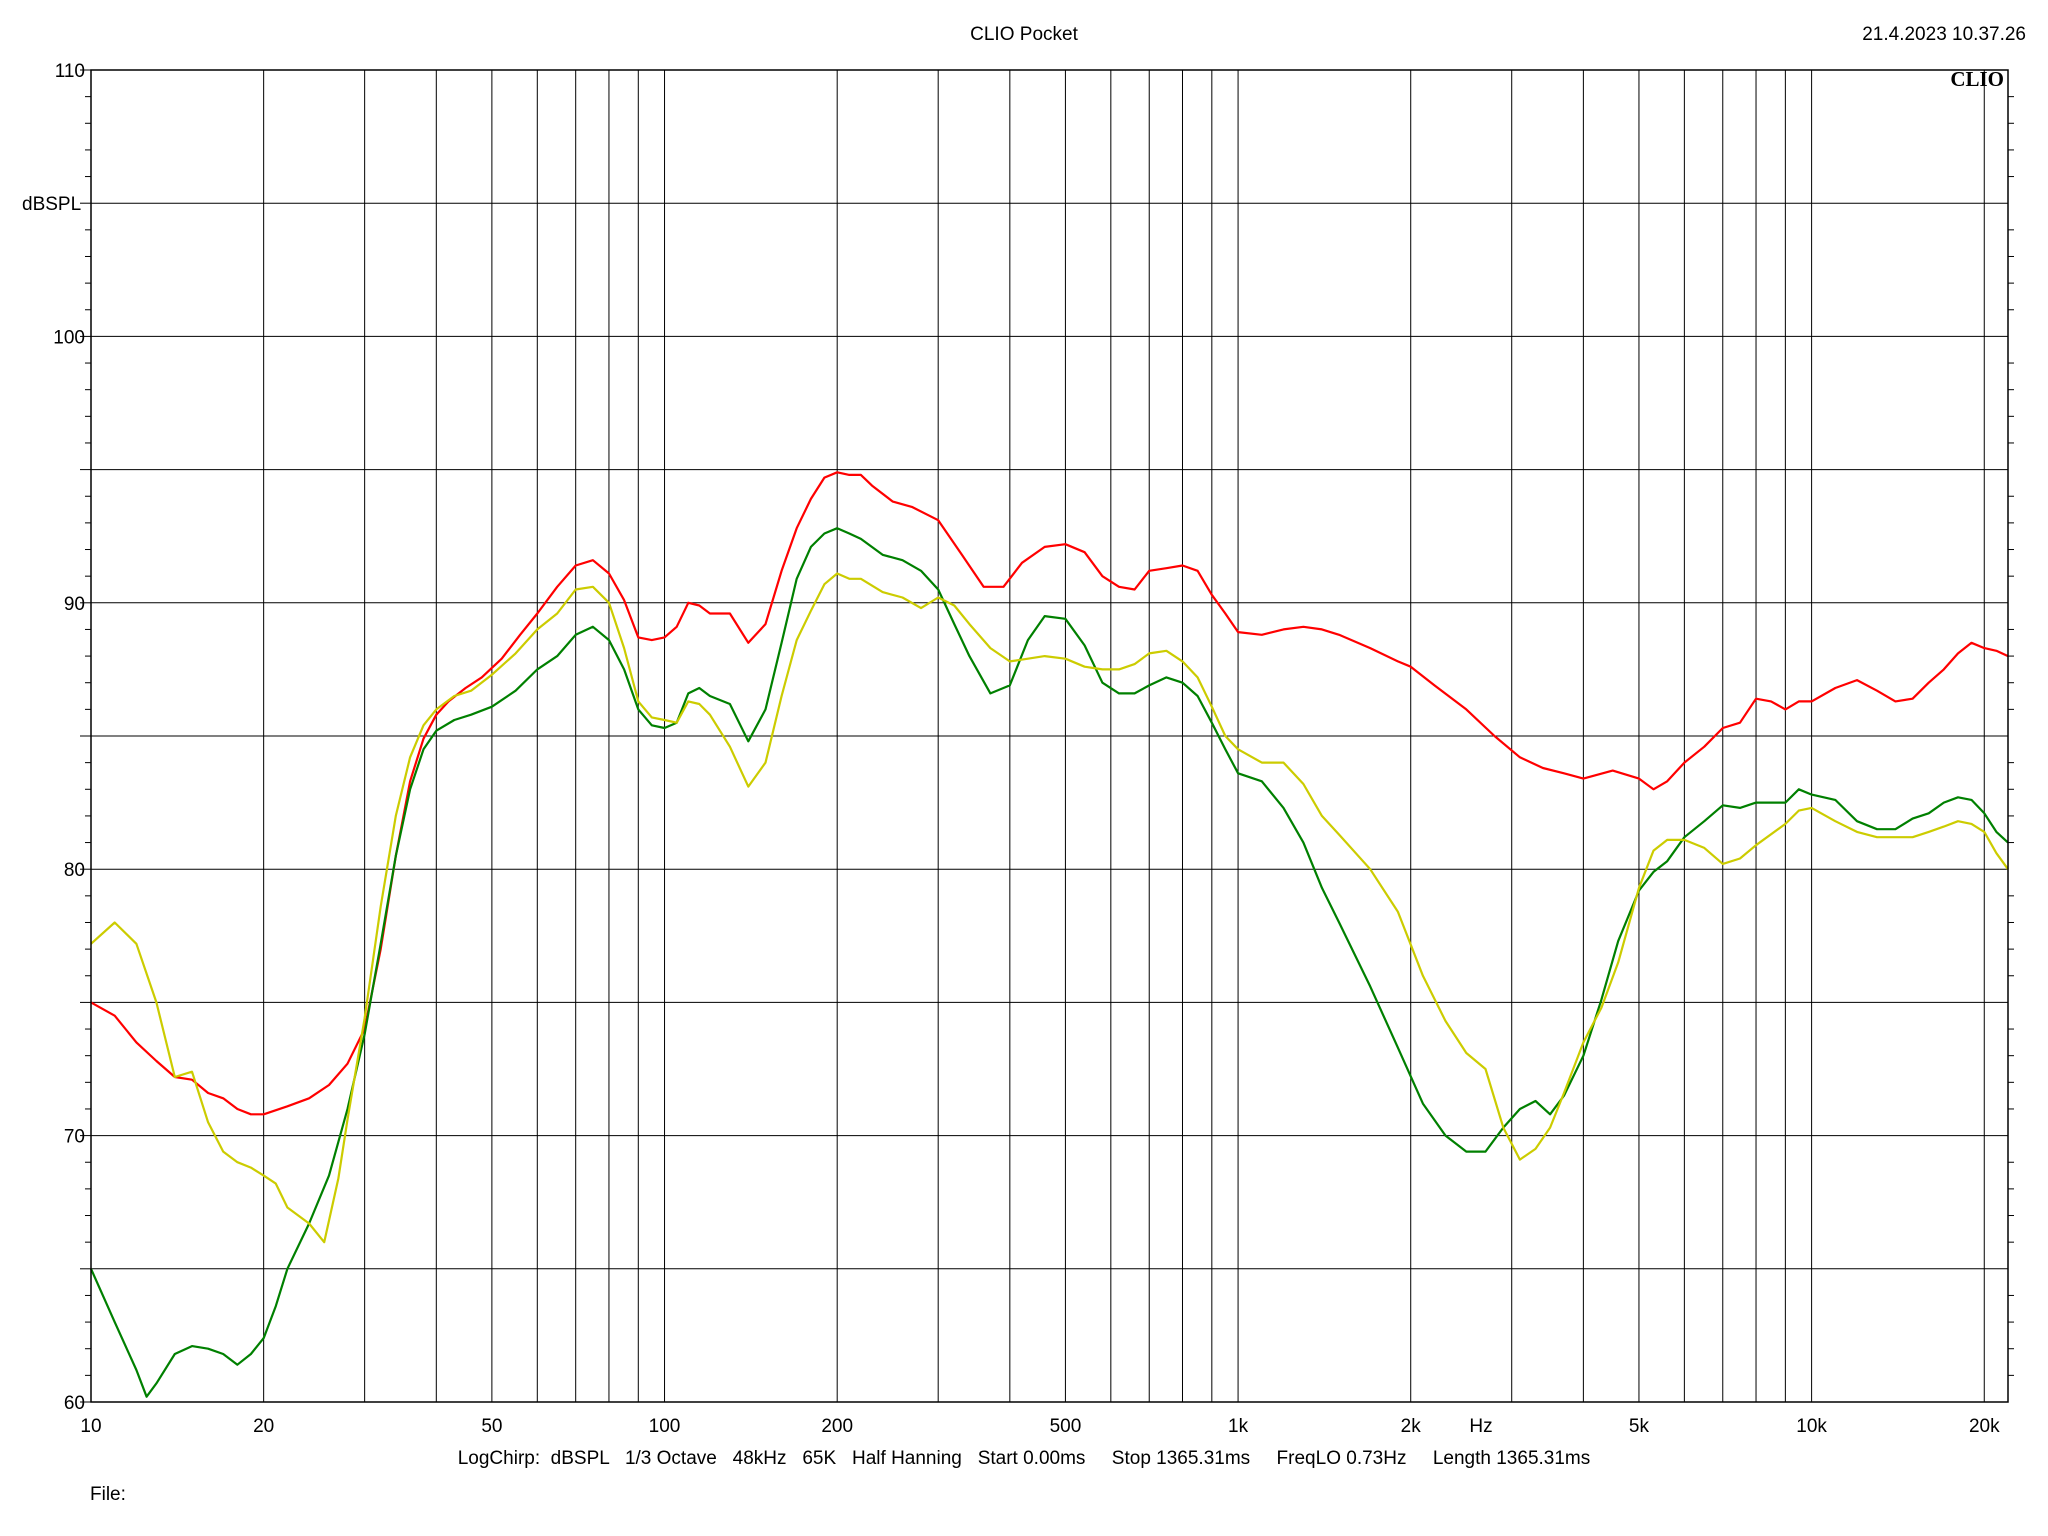 The height and width of the screenshot is (1536, 2048). What do you see at coordinates (1984, 1426) in the screenshot?
I see `x-tick-label: 20k` at bounding box center [1984, 1426].